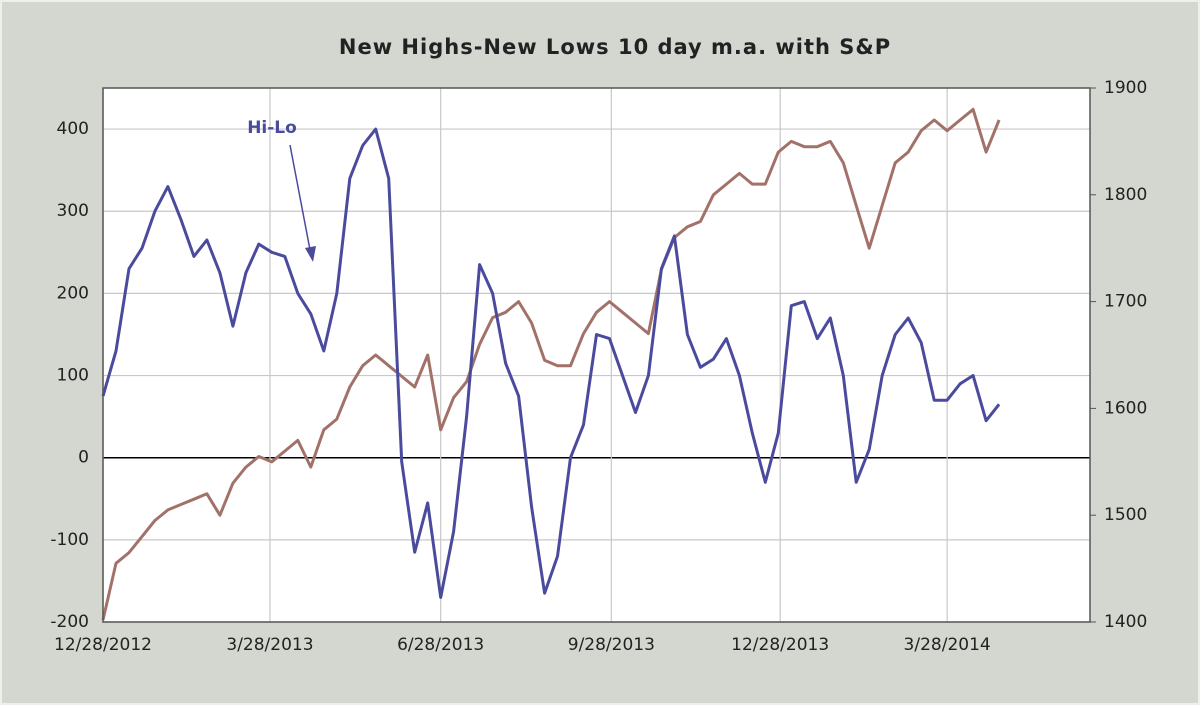  I want to click on y2-tick-label: 1800, so click(1125, 195).